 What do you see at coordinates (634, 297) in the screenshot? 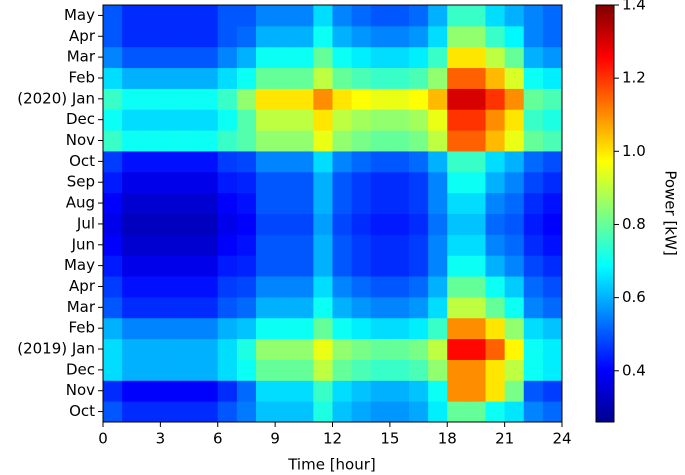
I see `colorbar-tick-label: 0.6` at bounding box center [634, 297].